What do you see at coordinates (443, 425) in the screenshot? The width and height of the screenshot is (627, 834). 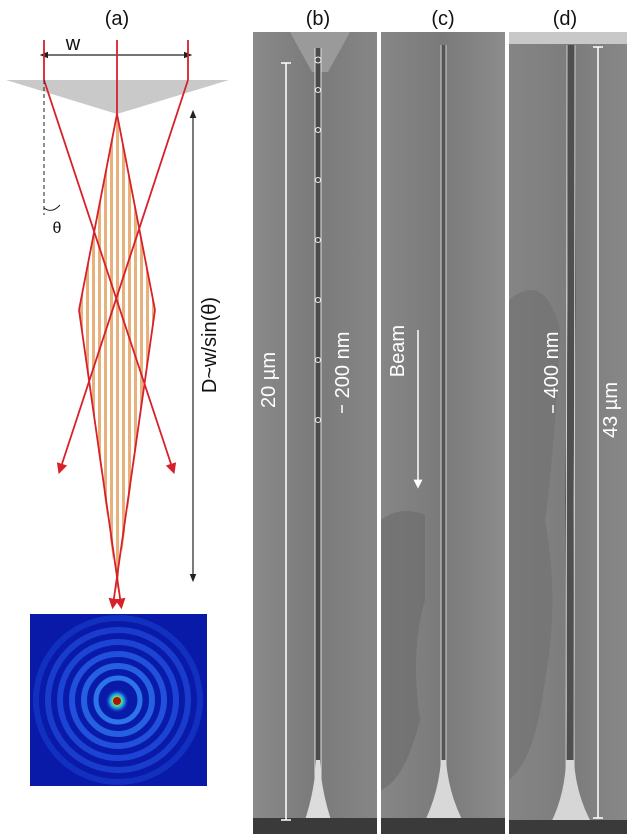 I see `nanochannel-c` at bounding box center [443, 425].